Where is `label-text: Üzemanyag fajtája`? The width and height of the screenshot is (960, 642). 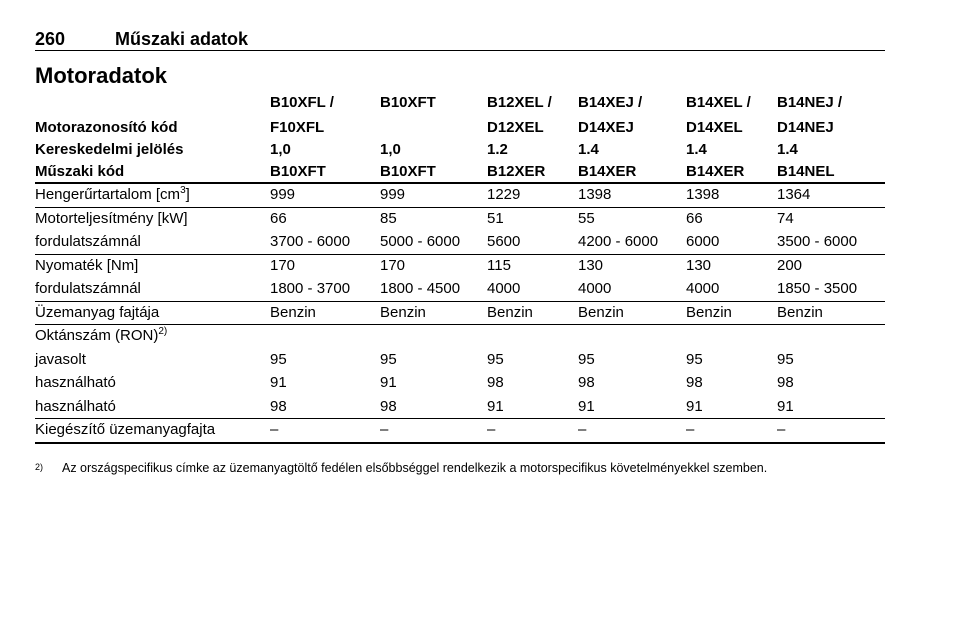
label-text: Üzemanyag fajtája is located at coordinates (97, 312).